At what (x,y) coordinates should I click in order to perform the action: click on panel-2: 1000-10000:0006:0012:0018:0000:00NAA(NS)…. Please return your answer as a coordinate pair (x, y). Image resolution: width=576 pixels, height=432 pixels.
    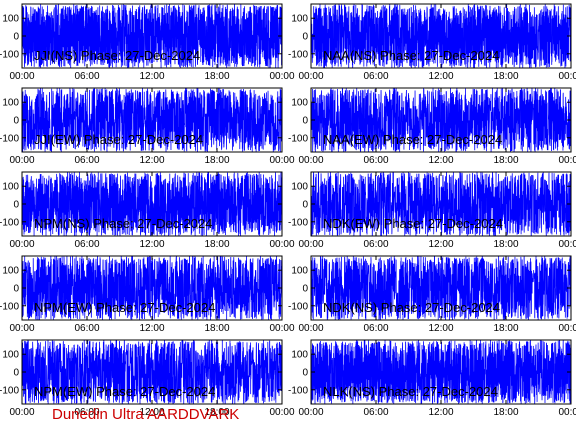
    Looking at the image, I should click on (432, 42).